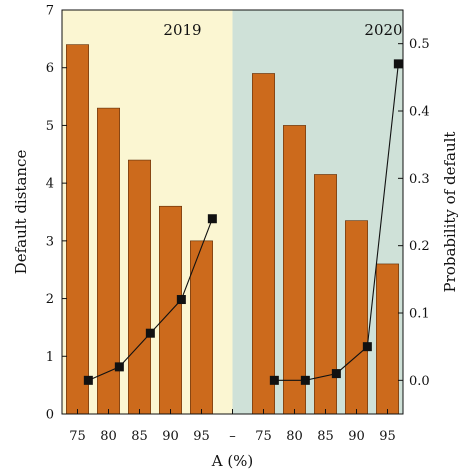 The height and width of the screenshot is (474, 474). What do you see at coordinates (50, 68) in the screenshot?
I see `y-tick-label: 6` at bounding box center [50, 68].